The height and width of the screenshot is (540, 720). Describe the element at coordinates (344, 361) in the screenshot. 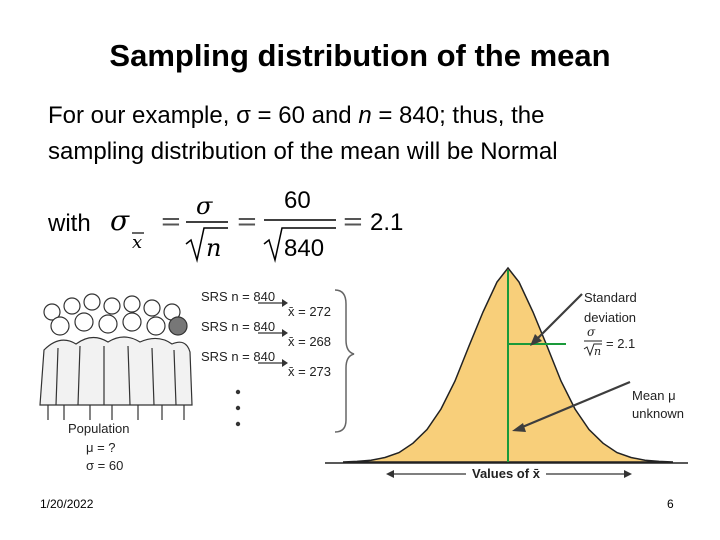

I see `curly-brace` at that location.